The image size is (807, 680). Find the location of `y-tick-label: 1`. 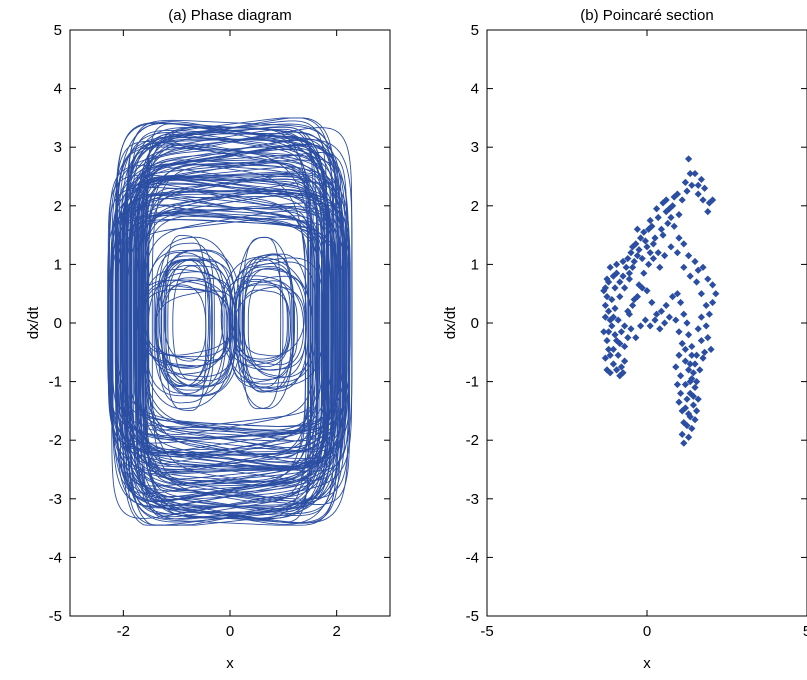

y-tick-label: 1 is located at coordinates (58, 264).